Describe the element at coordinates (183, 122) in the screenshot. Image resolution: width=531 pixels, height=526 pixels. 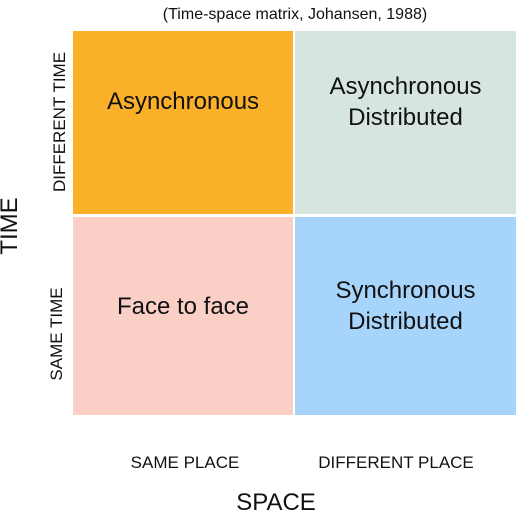
I see `cell-asynchronous: Asynchronous` at that location.